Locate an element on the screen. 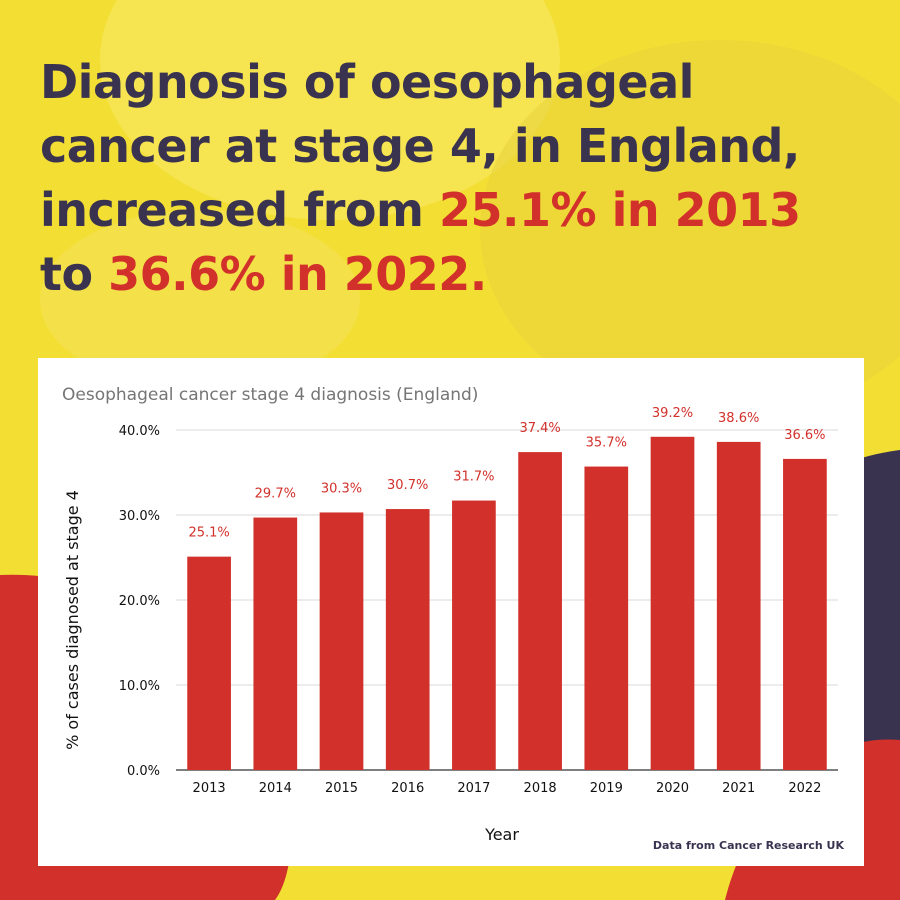 This screenshot has height=900, width=900. bar-2014 is located at coordinates (275, 643).